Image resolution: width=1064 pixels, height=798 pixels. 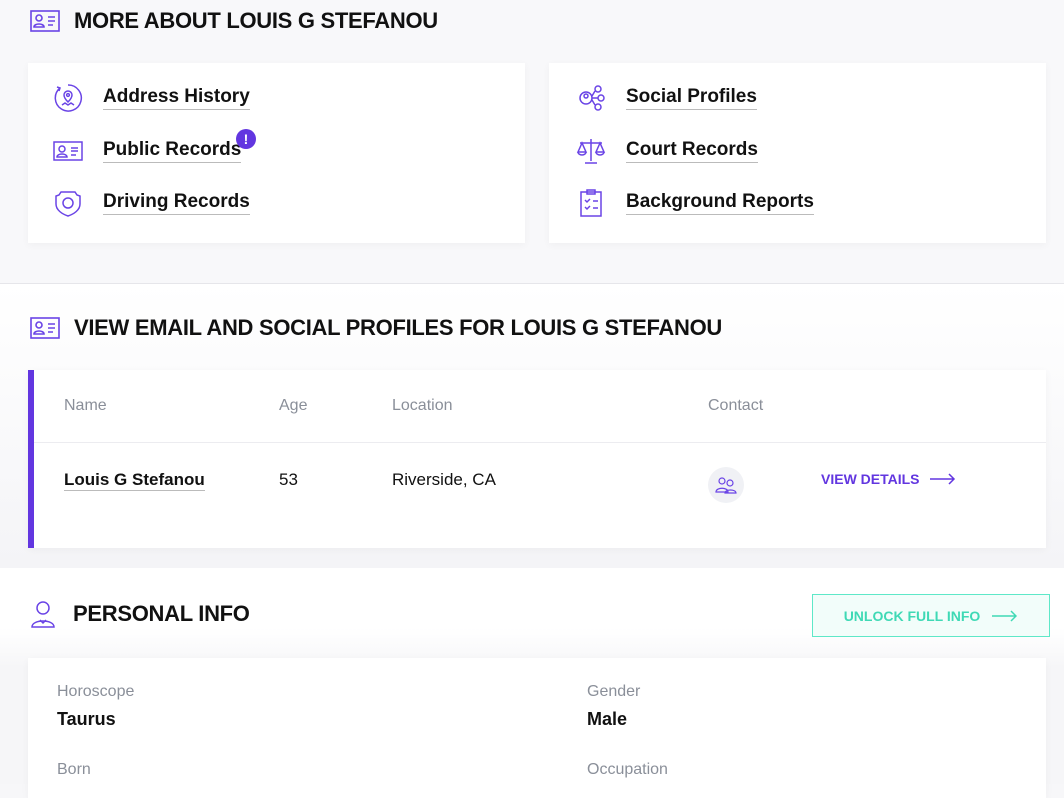 I want to click on gender-value: Male, so click(x=607, y=719).